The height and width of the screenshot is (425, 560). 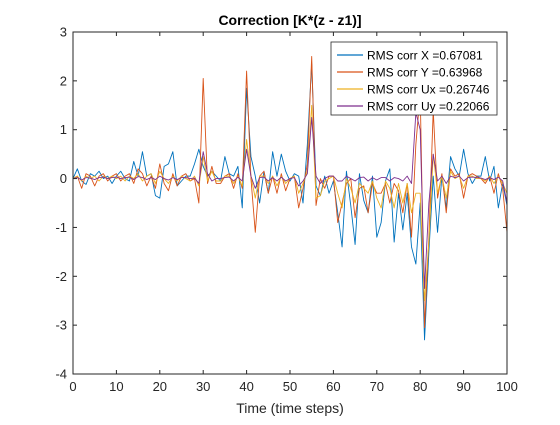 I want to click on y-tick-label: -3, so click(x=61, y=325).